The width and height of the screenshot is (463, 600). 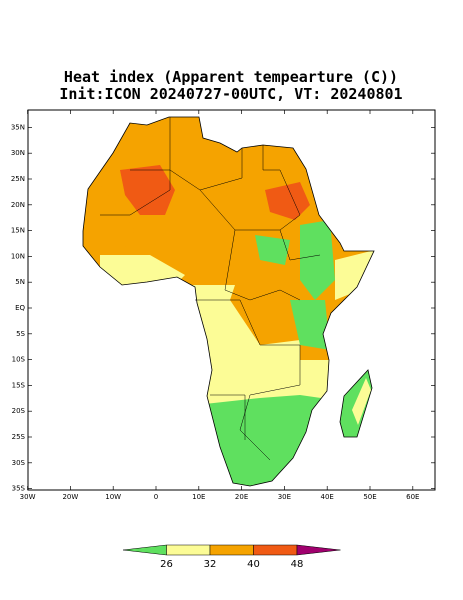 What do you see at coordinates (18, 153) in the screenshot?
I see `lat-tick-label: 30N` at bounding box center [18, 153].